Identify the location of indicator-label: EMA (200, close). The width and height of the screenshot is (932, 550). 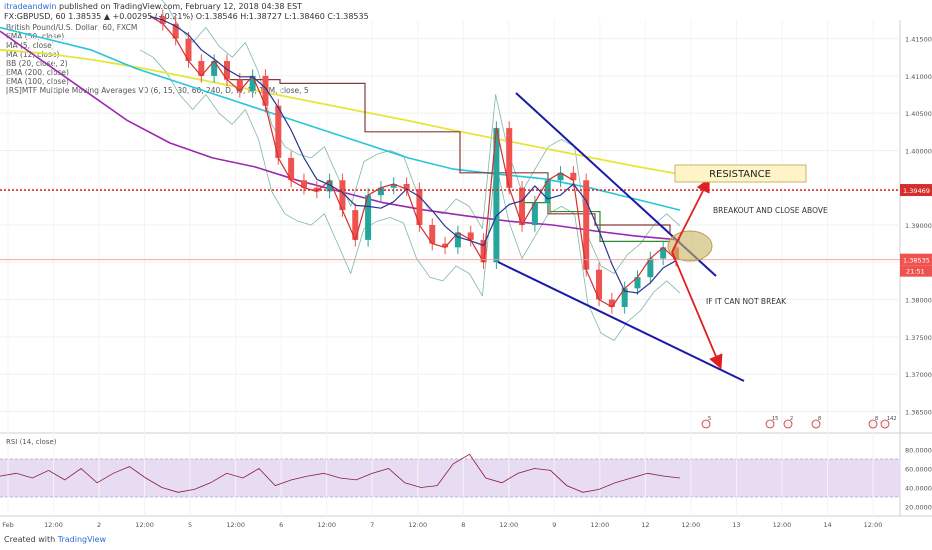
(37, 72).